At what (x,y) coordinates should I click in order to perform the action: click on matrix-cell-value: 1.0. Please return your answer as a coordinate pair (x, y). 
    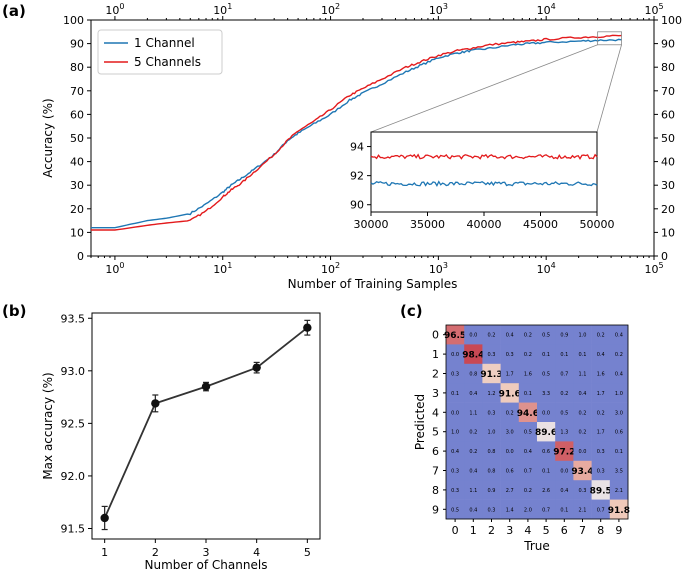
    Looking at the image, I should click on (619, 394).